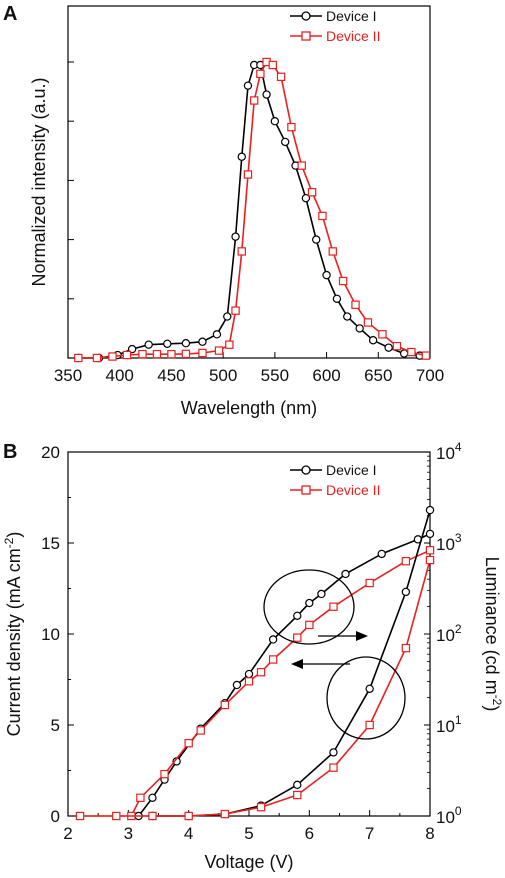 The width and height of the screenshot is (505, 878). Describe the element at coordinates (493, 634) in the screenshot. I see `panel-b-right-y-axis-label: Luminance (cd m-2)` at that location.